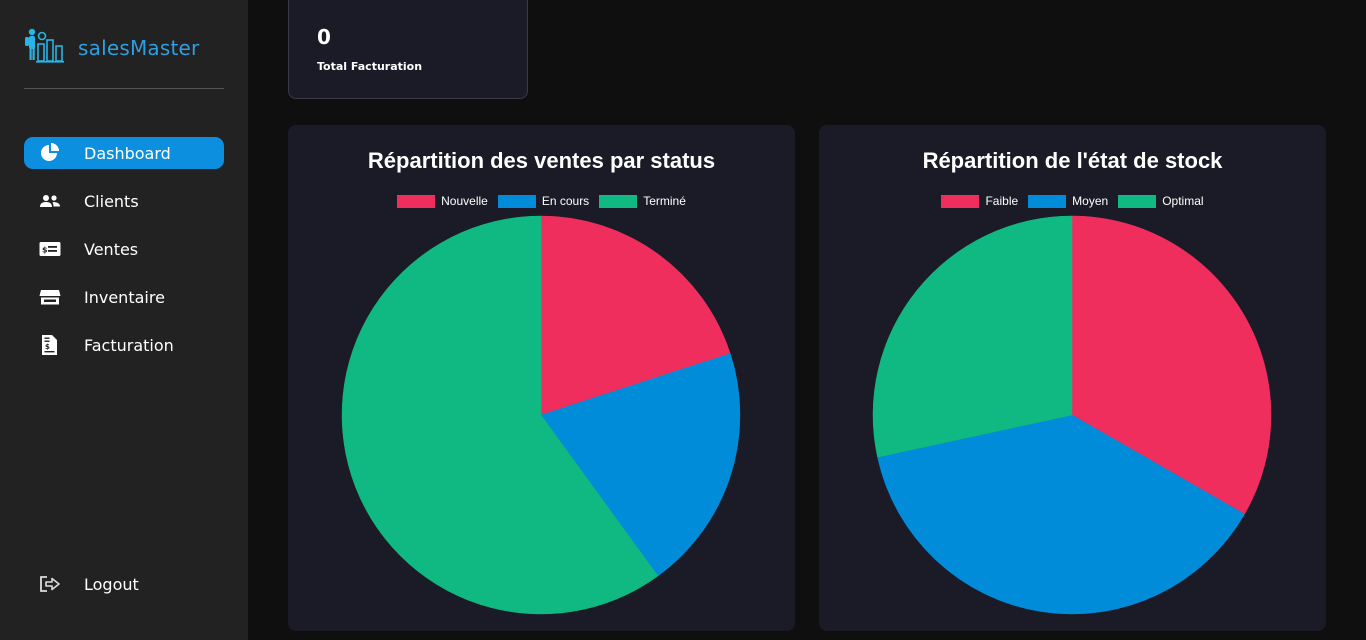 The width and height of the screenshot is (1366, 640). Describe the element at coordinates (50, 297) in the screenshot. I see `store-icon` at that location.